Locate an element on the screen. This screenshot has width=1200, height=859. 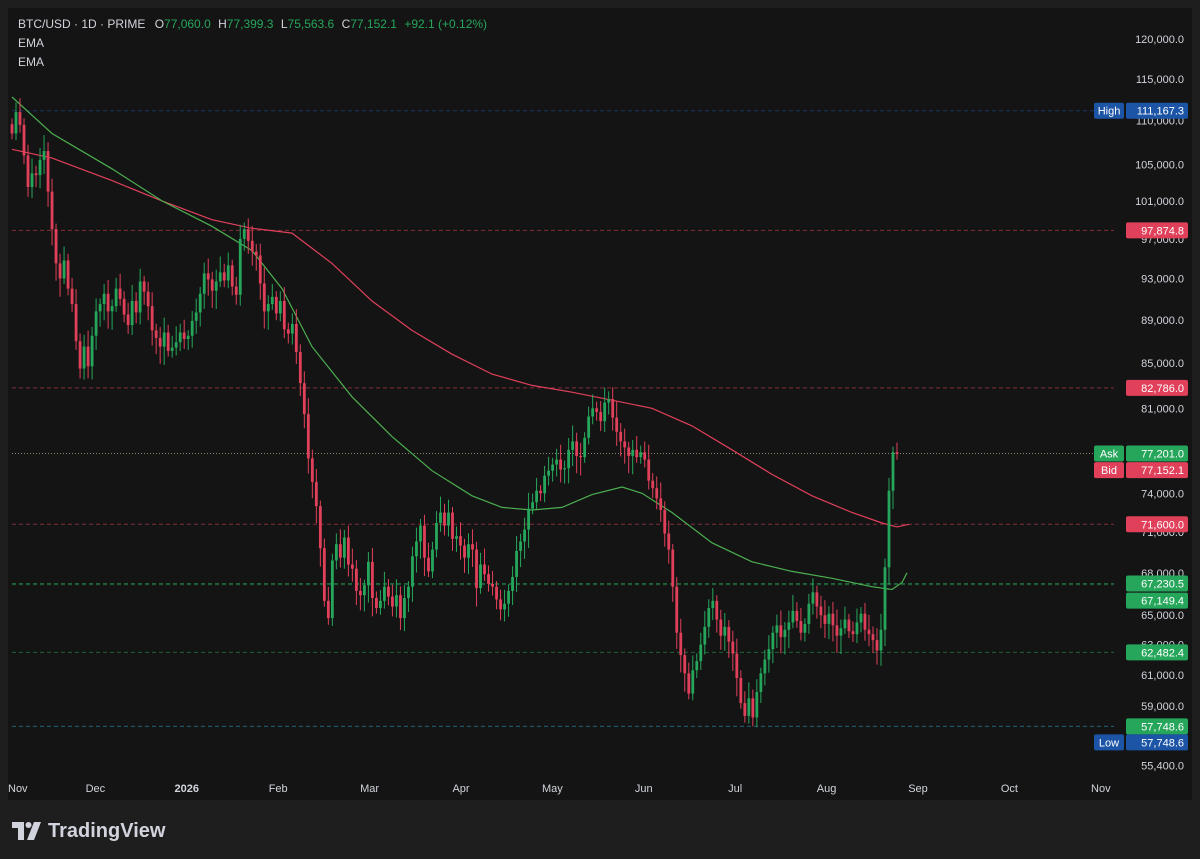
price-tag-value: 57,748.6 is located at coordinates (1162, 743).